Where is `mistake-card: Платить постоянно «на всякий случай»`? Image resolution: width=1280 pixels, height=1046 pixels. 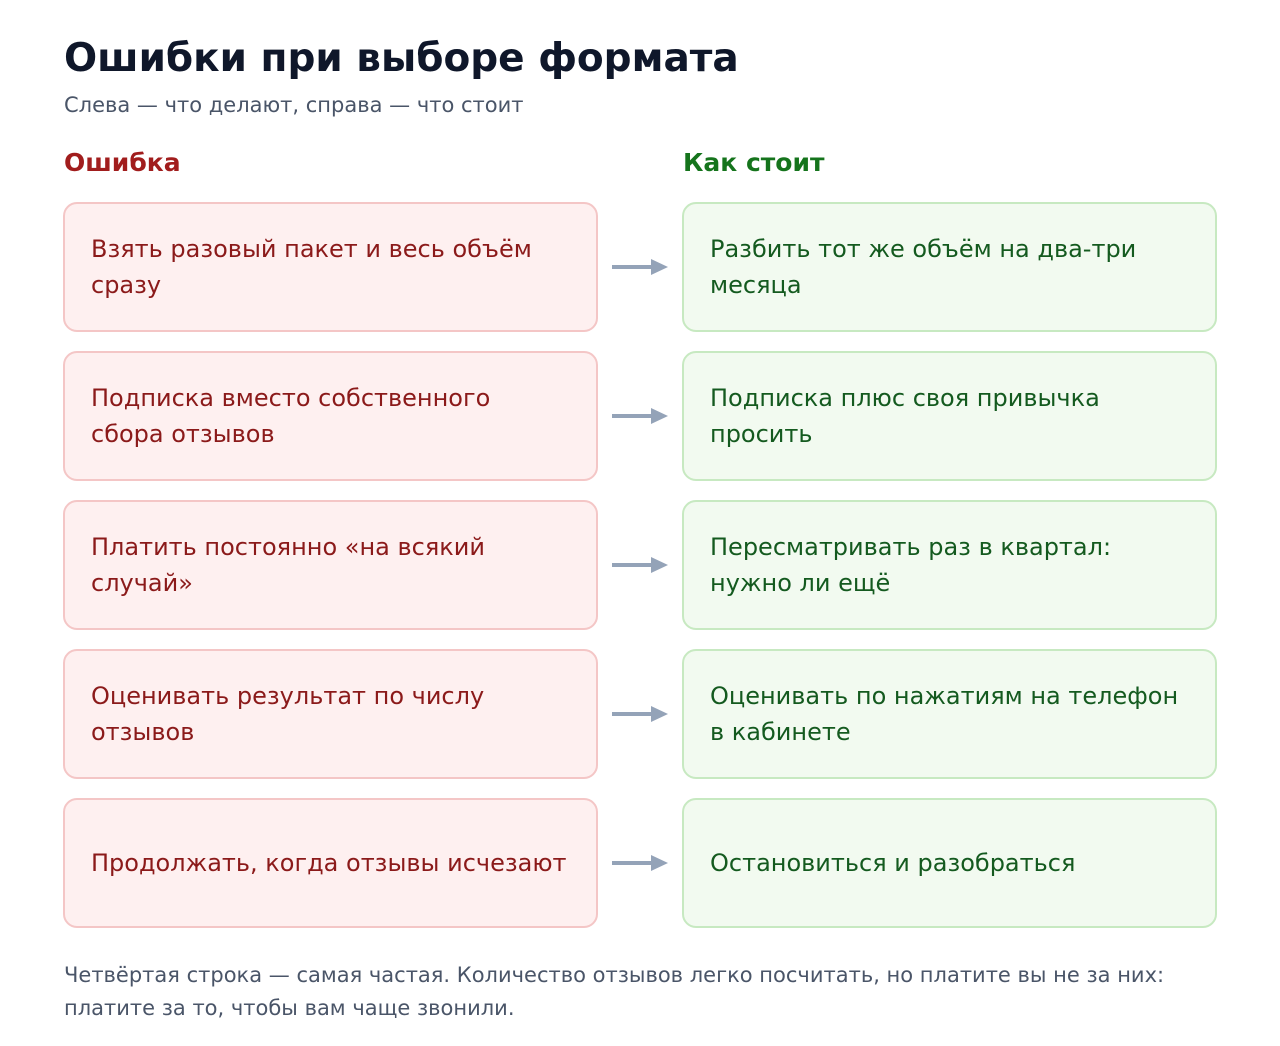 mistake-card: Платить постоянно «на всякий случай» is located at coordinates (330, 565).